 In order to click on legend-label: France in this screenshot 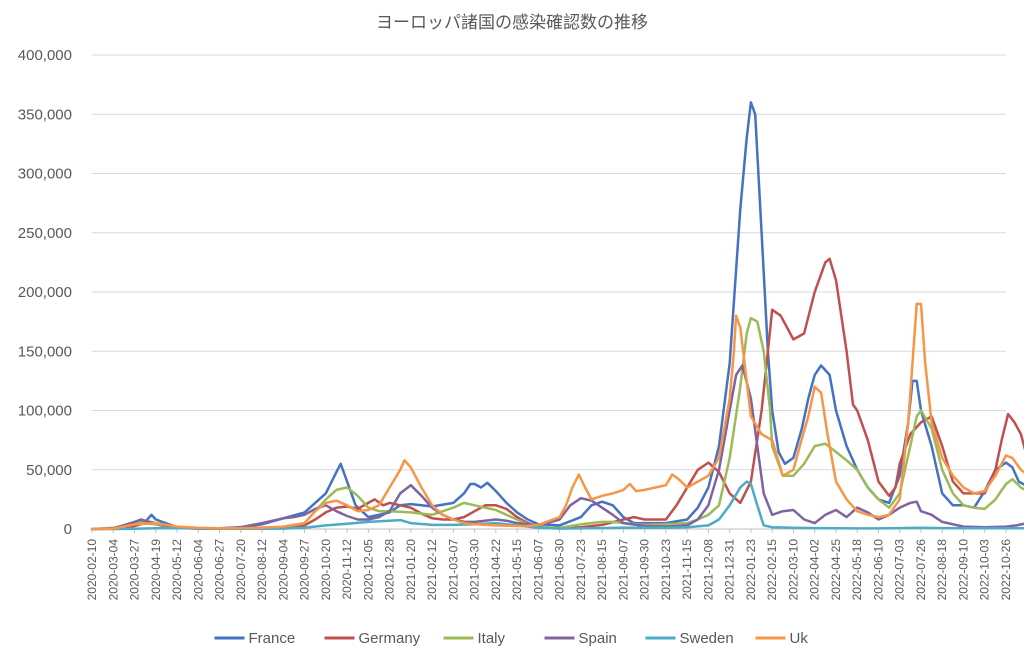, I will do `click(272, 638)`.